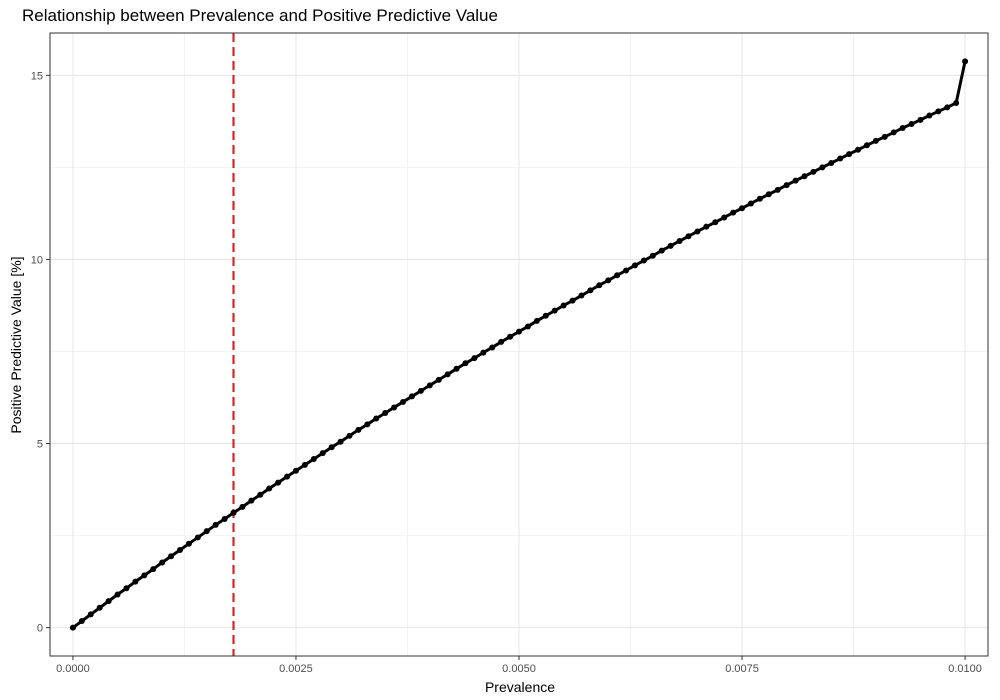 This screenshot has height=700, width=1000. I want to click on x-tick-label: 0.0050, so click(519, 669).